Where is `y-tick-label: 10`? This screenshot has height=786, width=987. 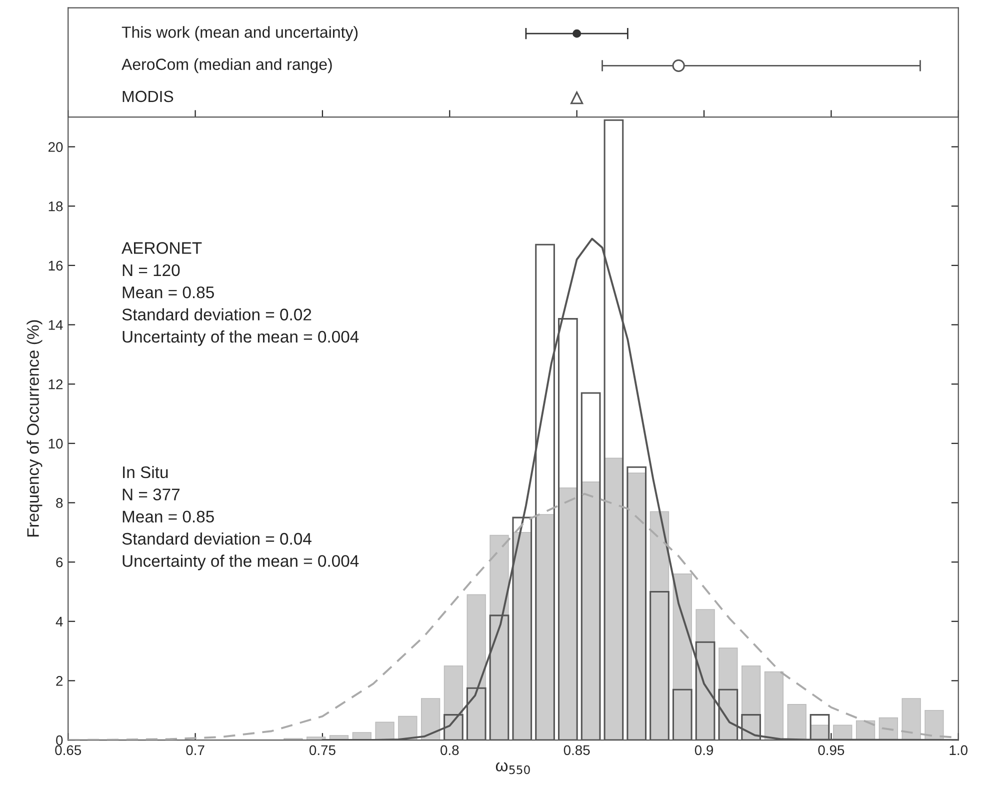
y-tick-label: 10 is located at coordinates (55, 443).